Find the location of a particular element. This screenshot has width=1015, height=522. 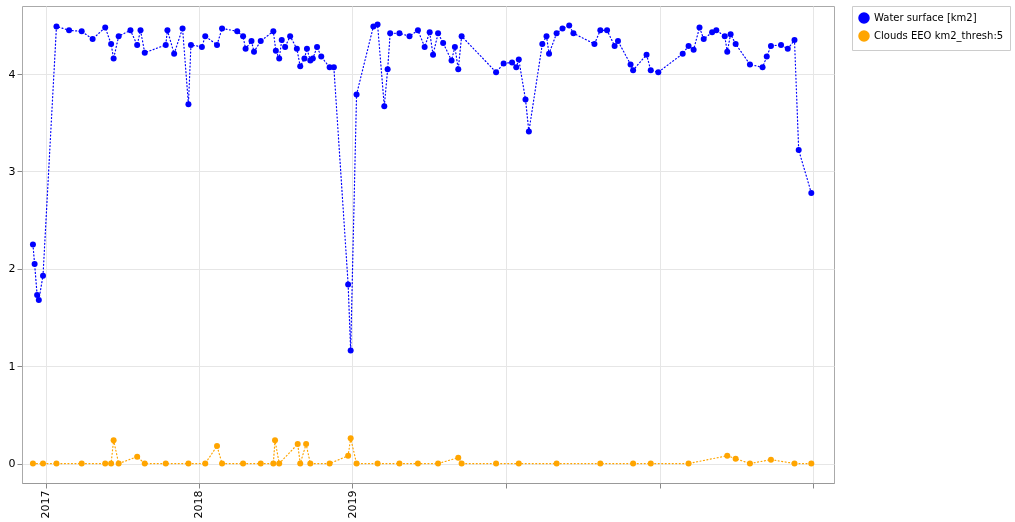

x-tick-label: 2018 is located at coordinates (199, 504).